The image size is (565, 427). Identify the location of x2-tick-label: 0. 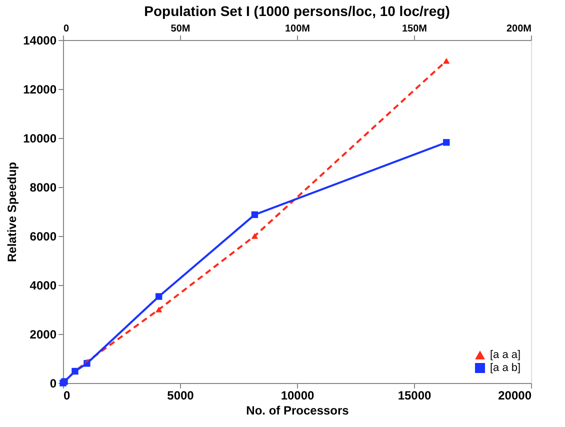
(67, 29).